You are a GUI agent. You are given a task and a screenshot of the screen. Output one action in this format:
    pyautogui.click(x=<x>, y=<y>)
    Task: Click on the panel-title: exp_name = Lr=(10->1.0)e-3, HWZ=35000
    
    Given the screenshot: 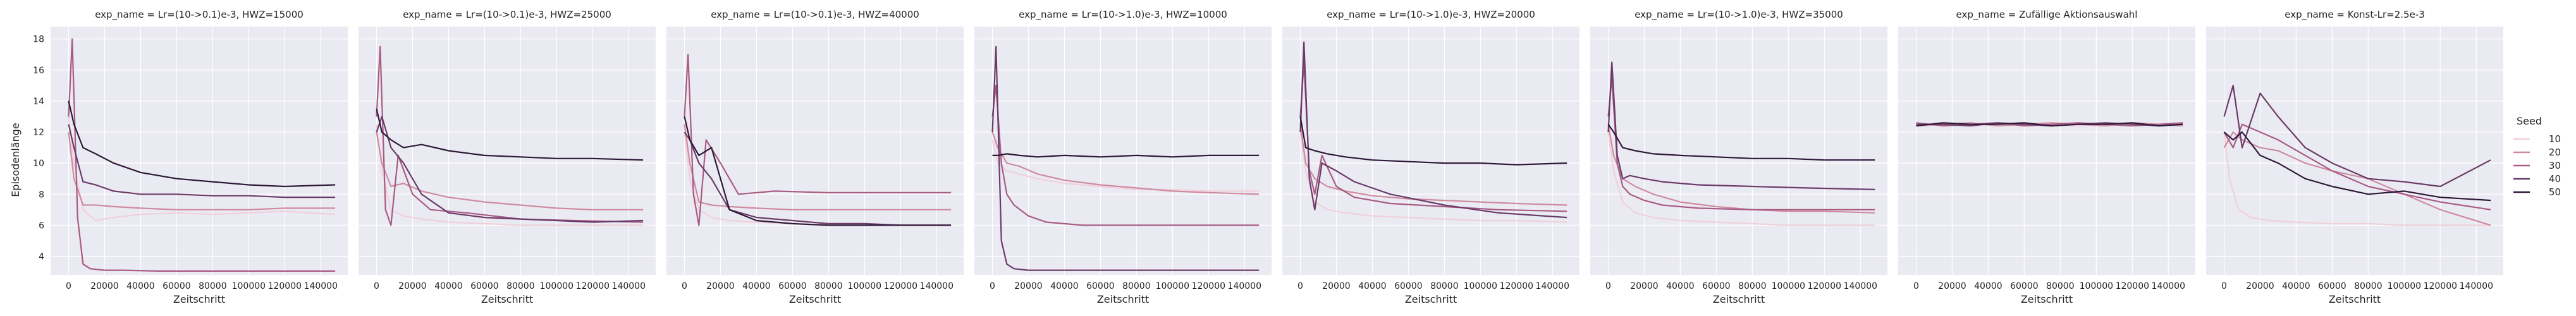 What is the action you would take?
    pyautogui.click(x=1739, y=15)
    